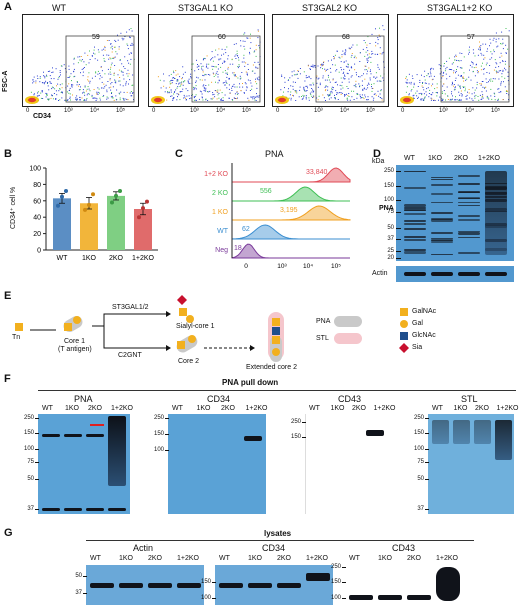  I want to click on blot-title: CD43, so click(404, 548).